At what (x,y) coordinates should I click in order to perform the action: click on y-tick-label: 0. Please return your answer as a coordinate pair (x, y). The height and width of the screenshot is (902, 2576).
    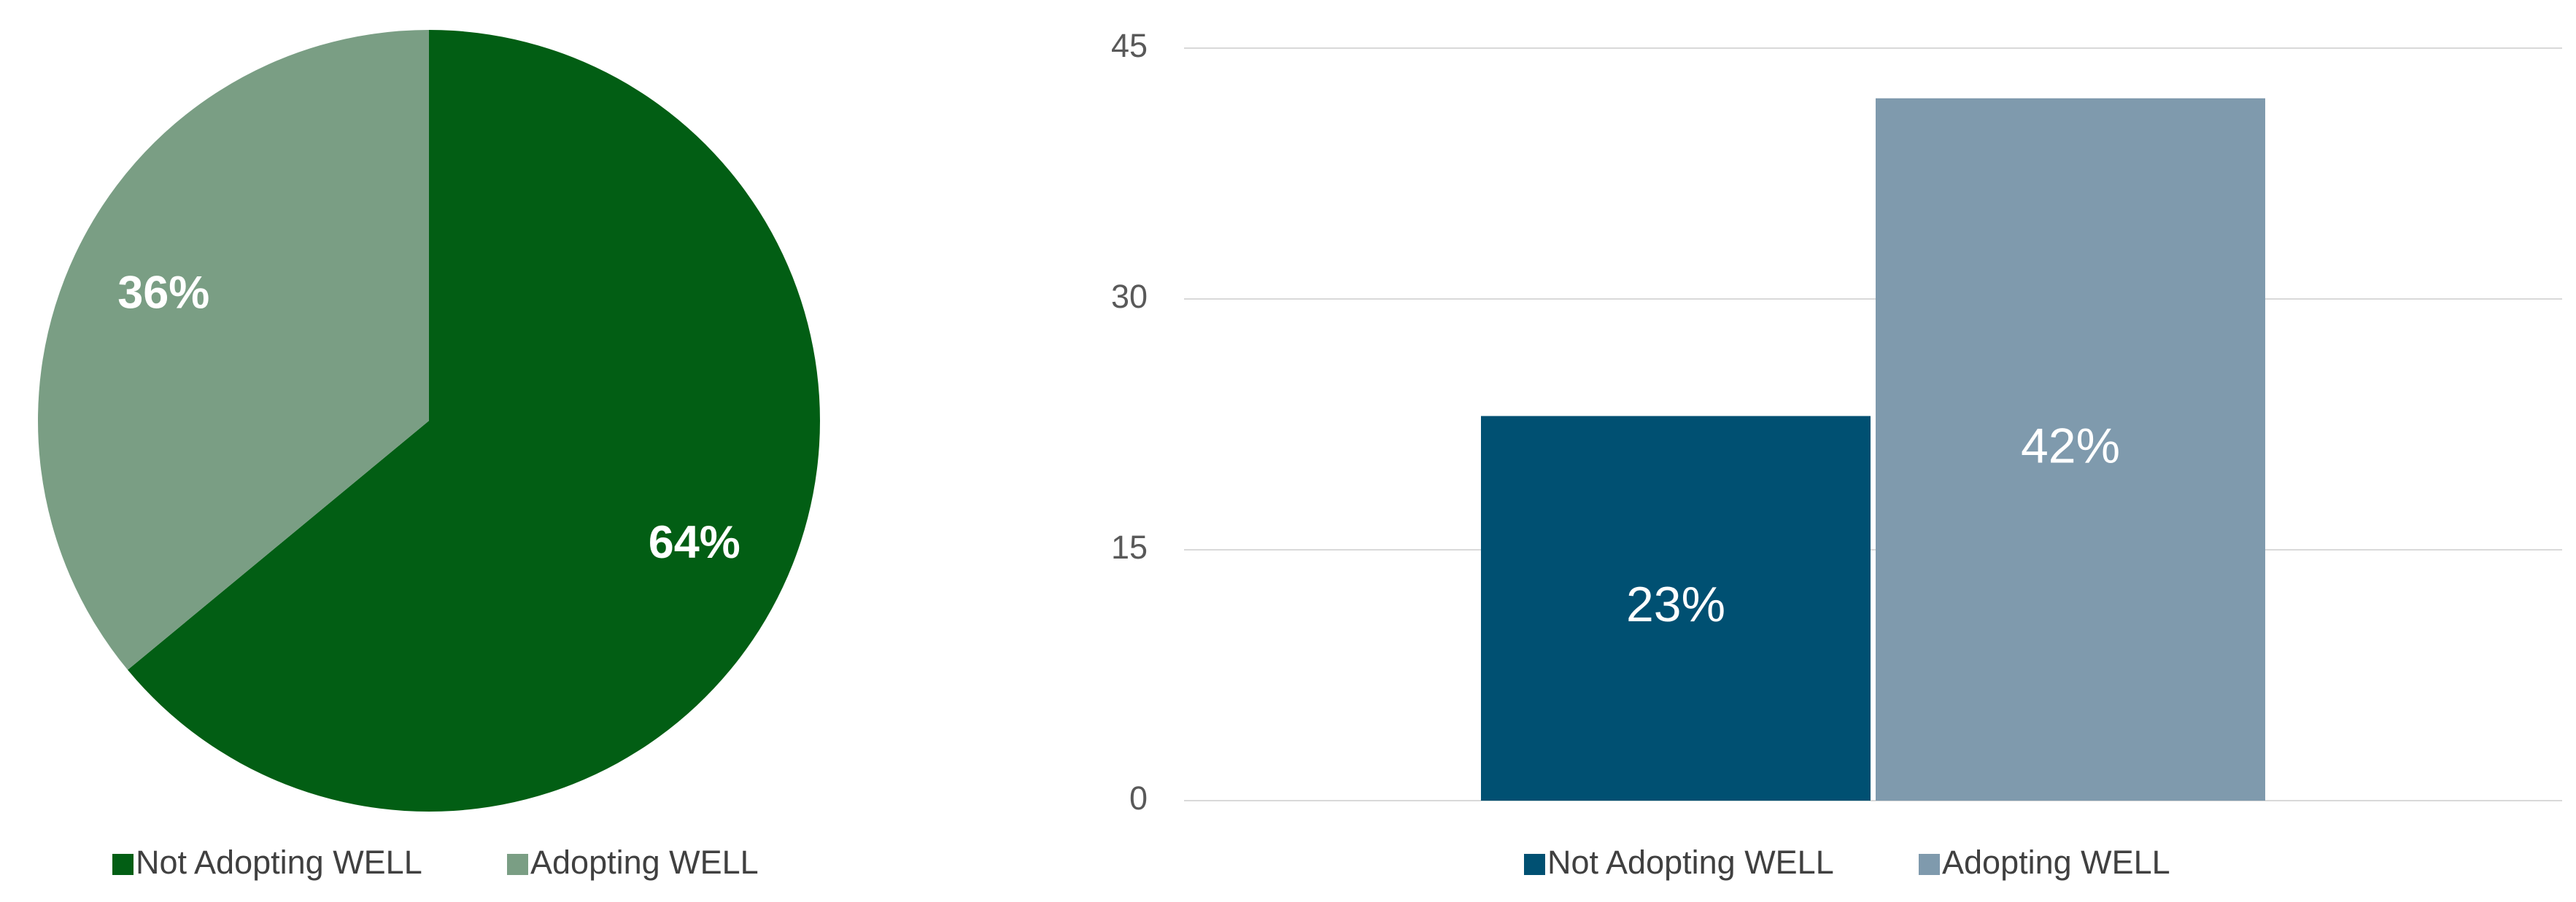
    Looking at the image, I should click on (1138, 798).